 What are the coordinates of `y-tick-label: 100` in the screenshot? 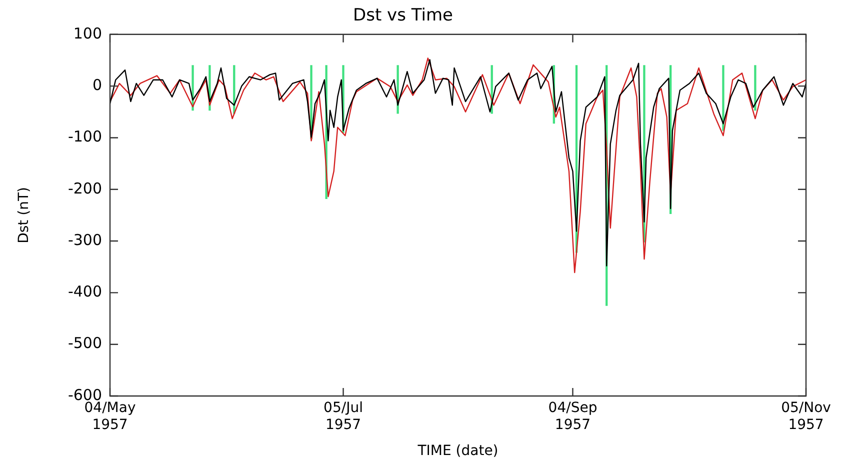 It's located at (87, 33).